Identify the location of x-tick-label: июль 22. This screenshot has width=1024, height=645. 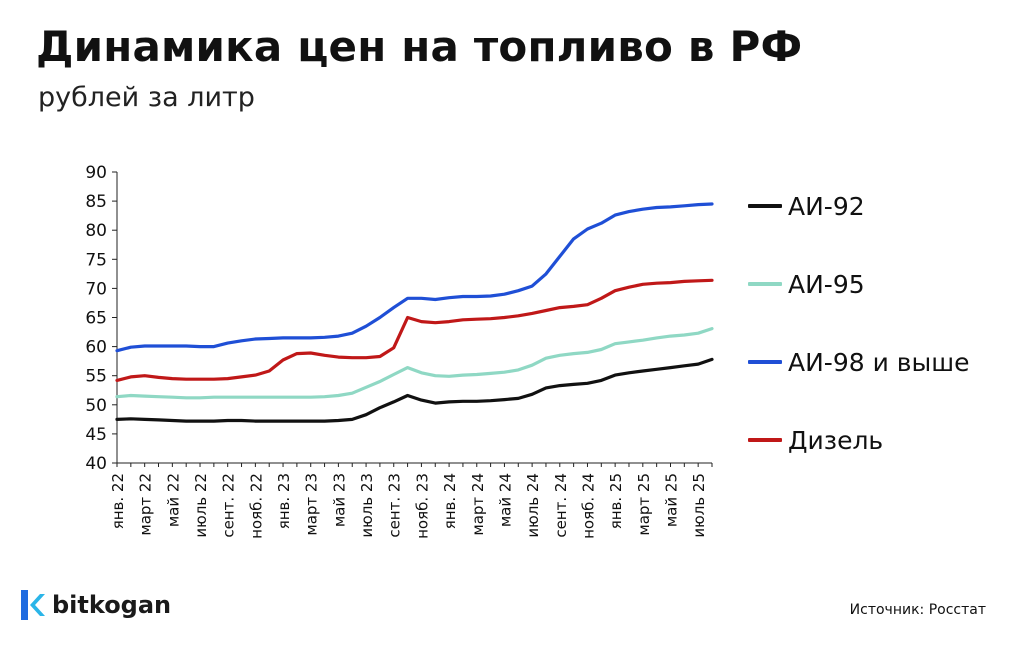
(201, 505).